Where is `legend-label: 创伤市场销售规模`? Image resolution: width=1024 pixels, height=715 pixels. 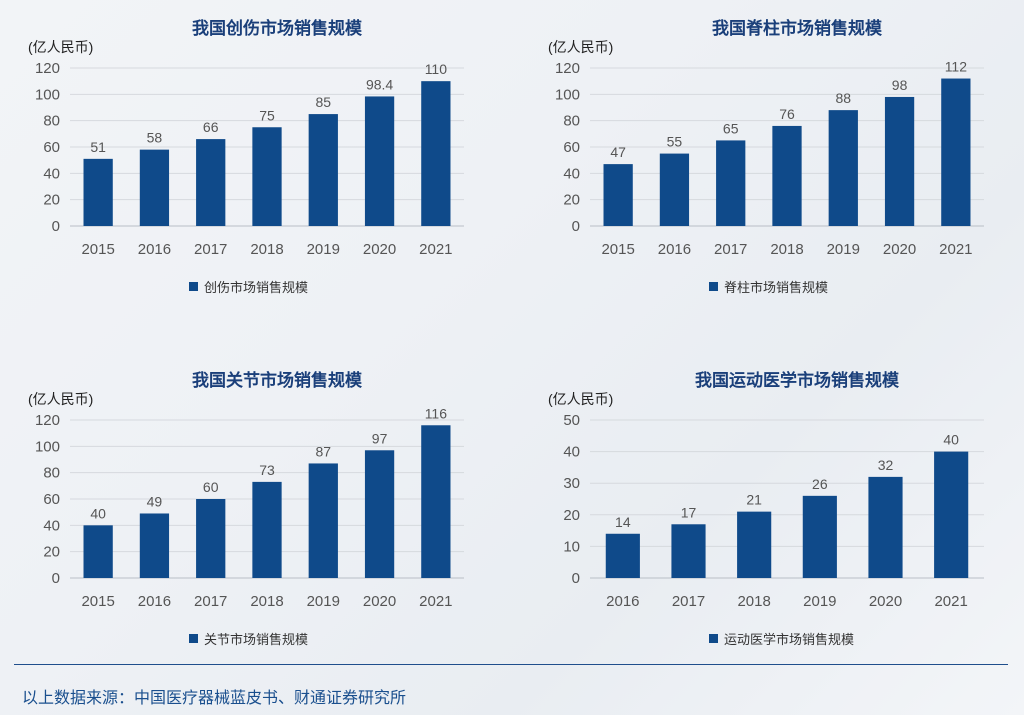
legend-label: 创伤市场销售规模 is located at coordinates (256, 287).